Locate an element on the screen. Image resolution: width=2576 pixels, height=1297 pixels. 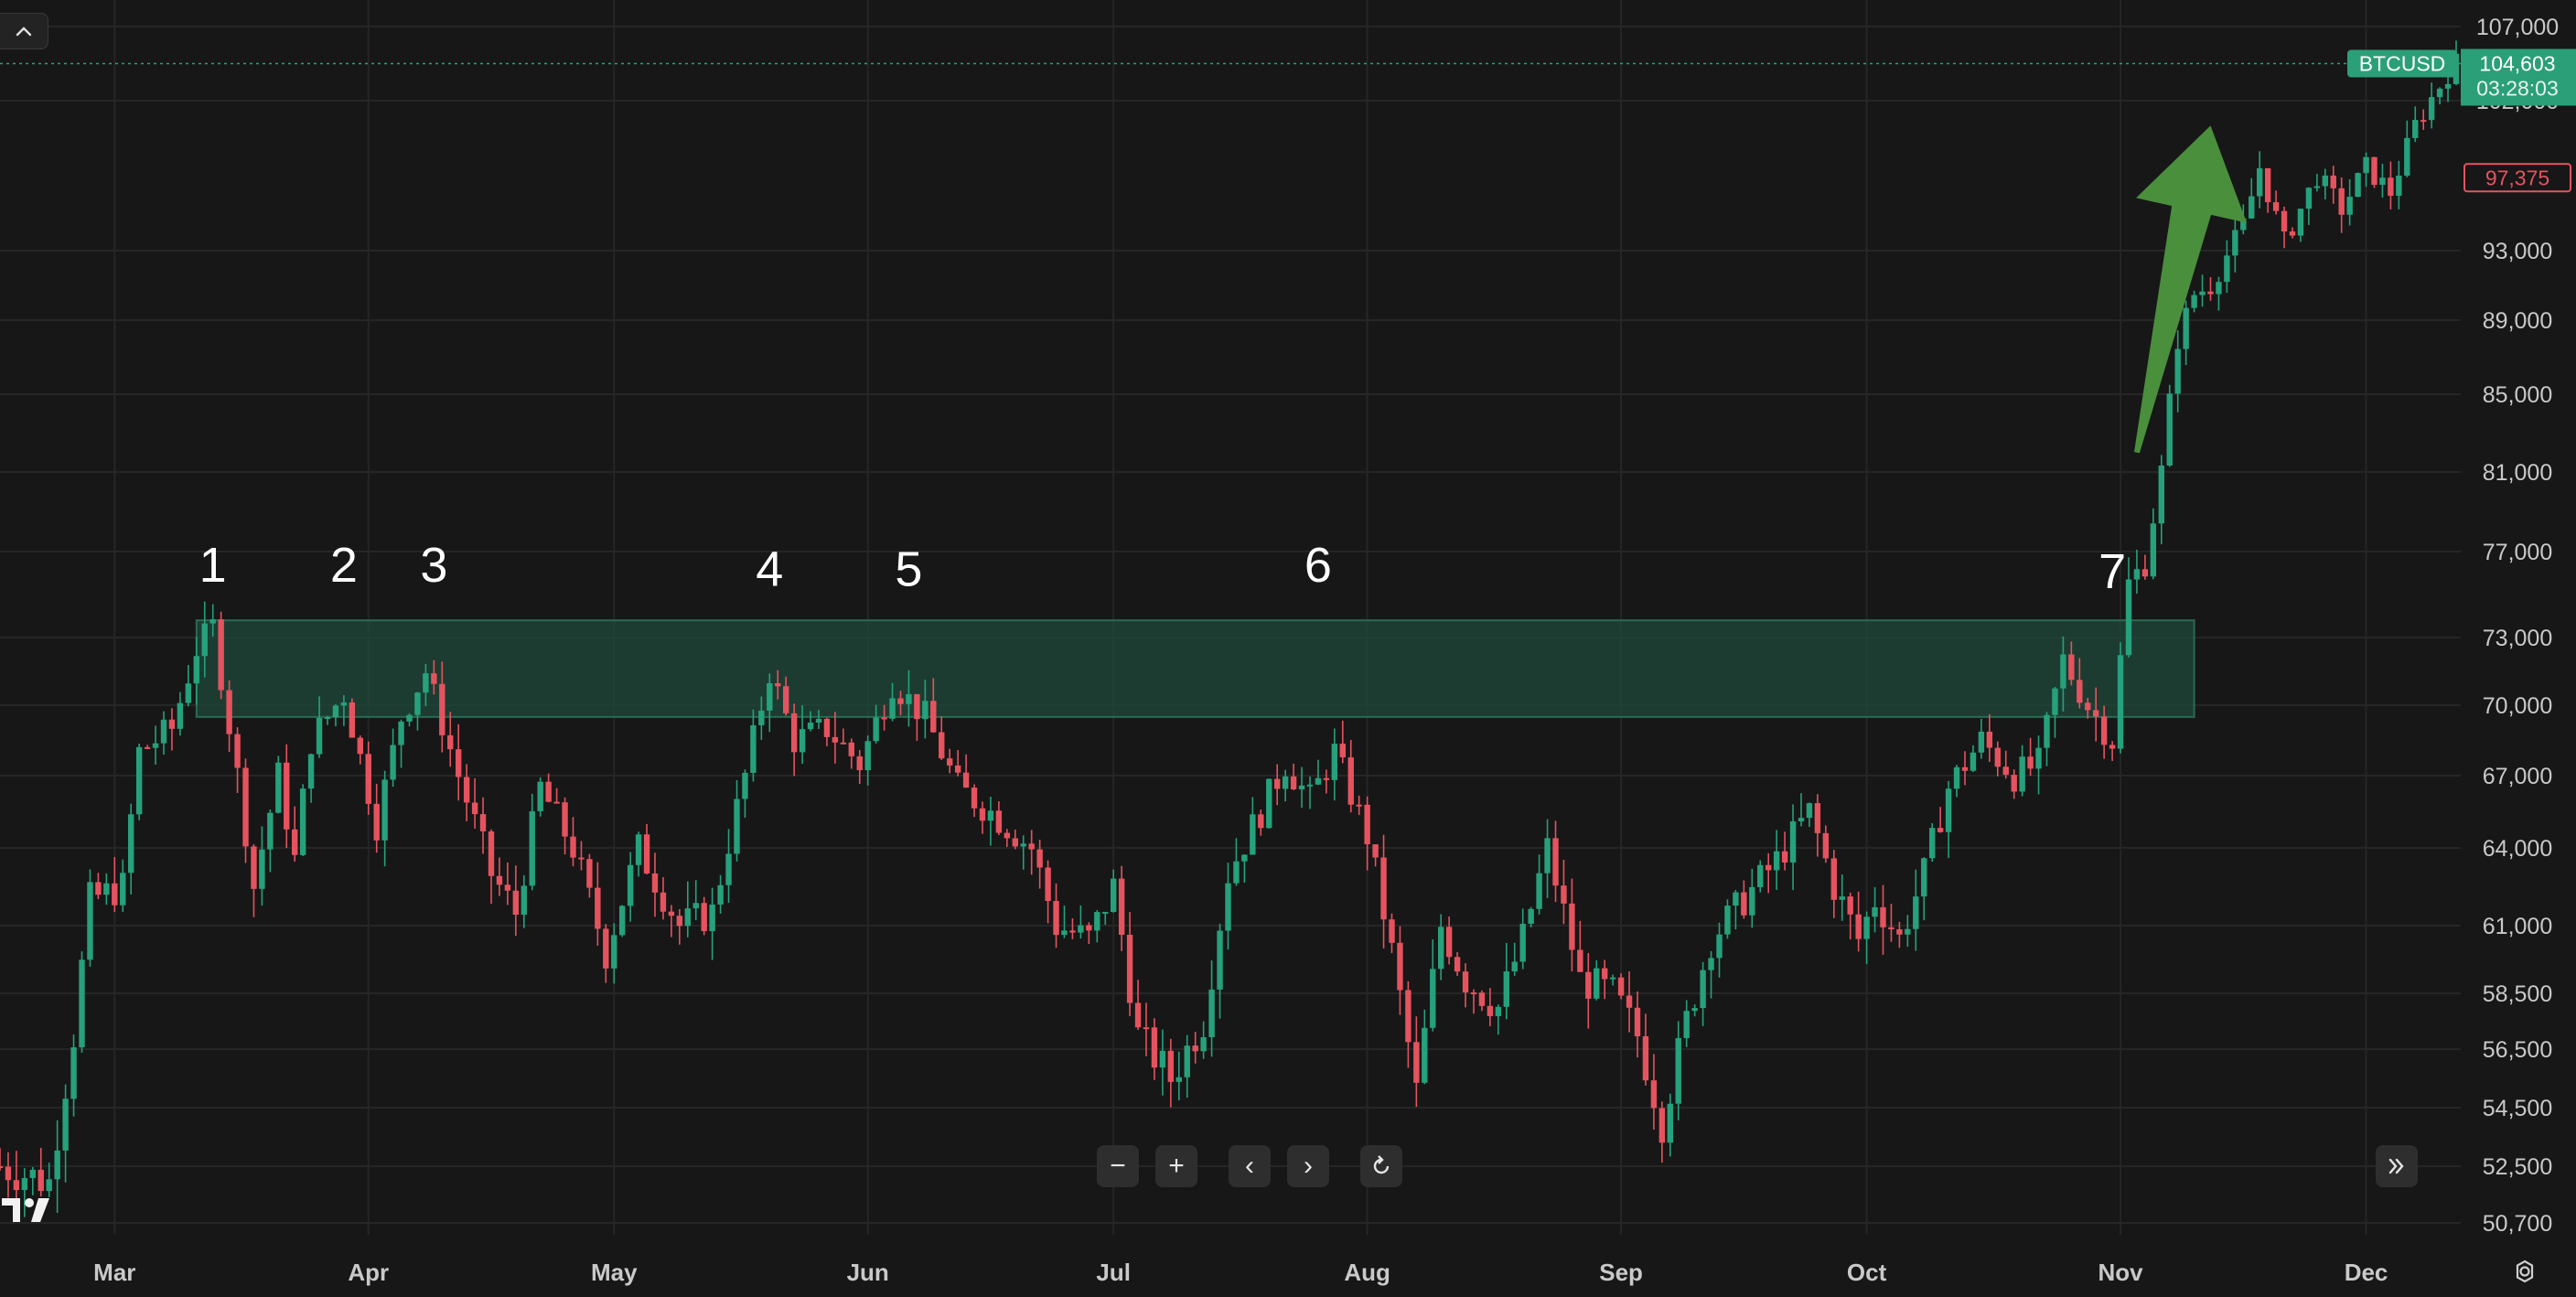
scroll-right-button: › is located at coordinates (1308, 1166).